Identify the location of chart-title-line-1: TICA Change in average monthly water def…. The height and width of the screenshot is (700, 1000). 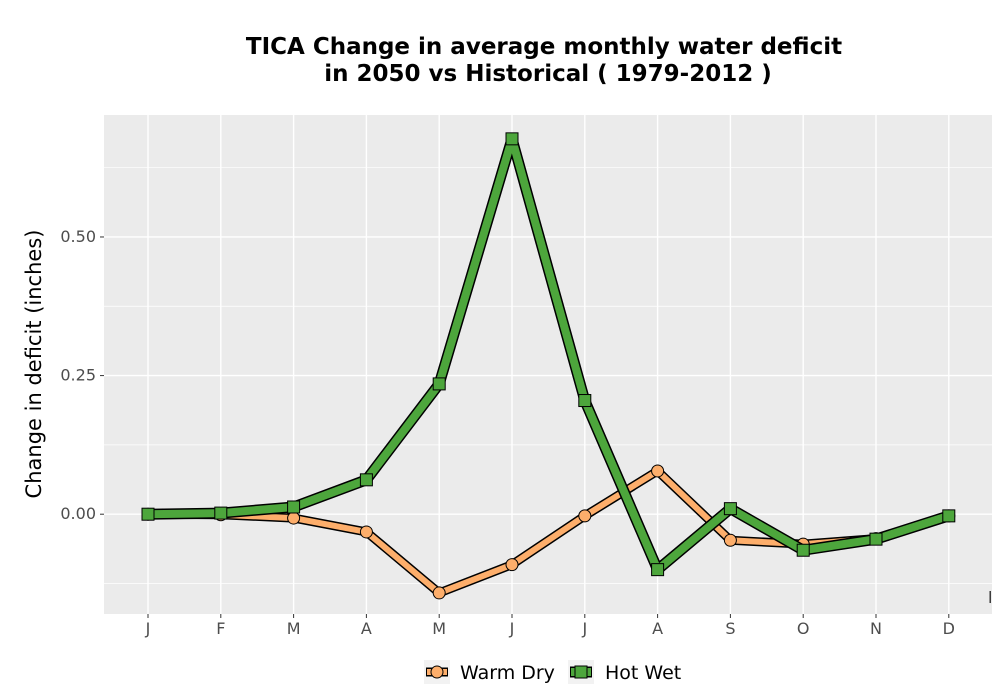
(544, 47).